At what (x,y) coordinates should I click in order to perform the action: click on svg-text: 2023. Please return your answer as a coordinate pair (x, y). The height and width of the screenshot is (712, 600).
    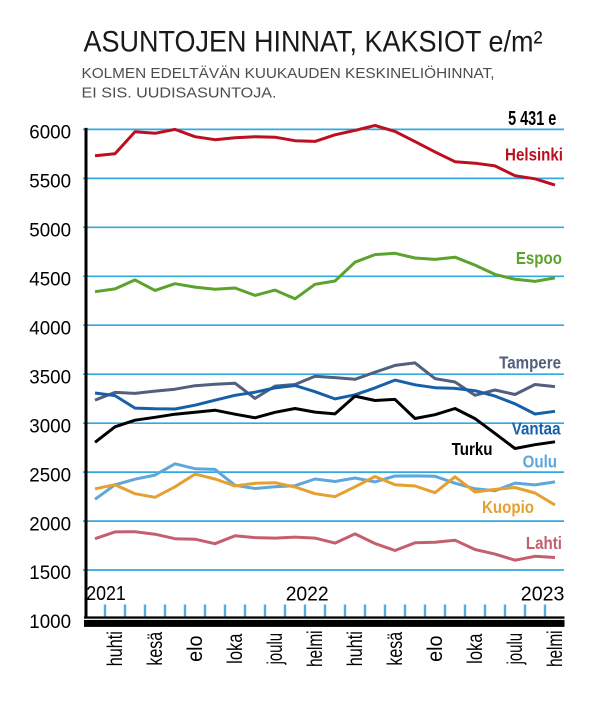
    Looking at the image, I should click on (543, 595).